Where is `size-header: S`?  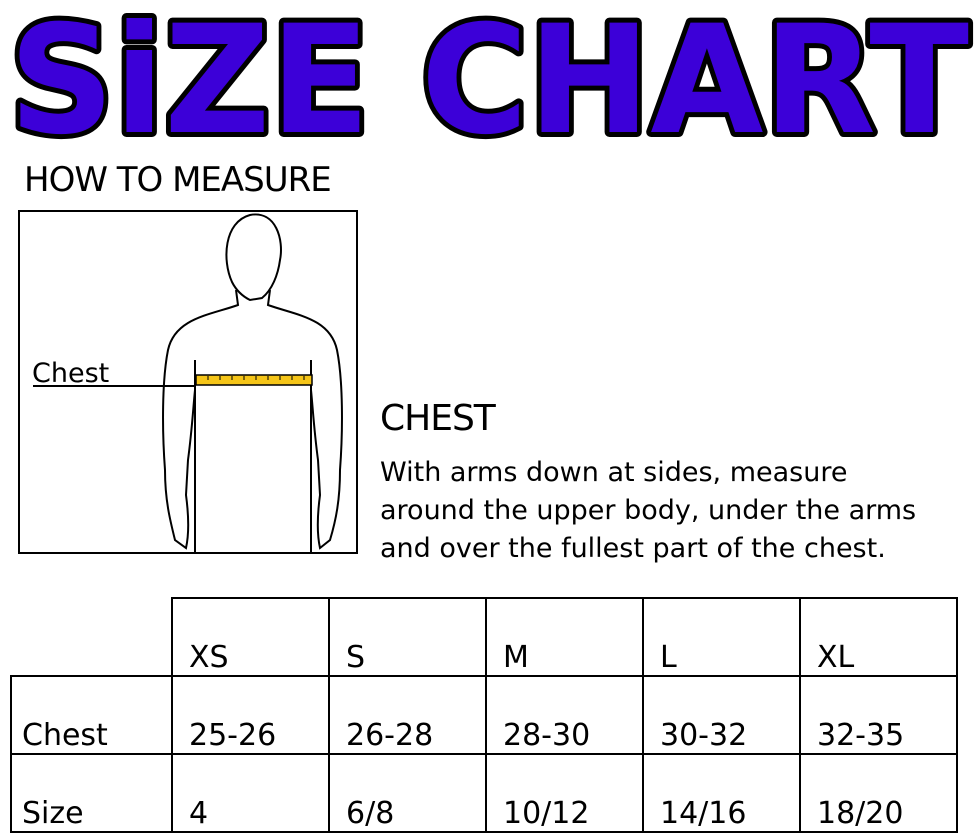
size-header: S is located at coordinates (407, 637).